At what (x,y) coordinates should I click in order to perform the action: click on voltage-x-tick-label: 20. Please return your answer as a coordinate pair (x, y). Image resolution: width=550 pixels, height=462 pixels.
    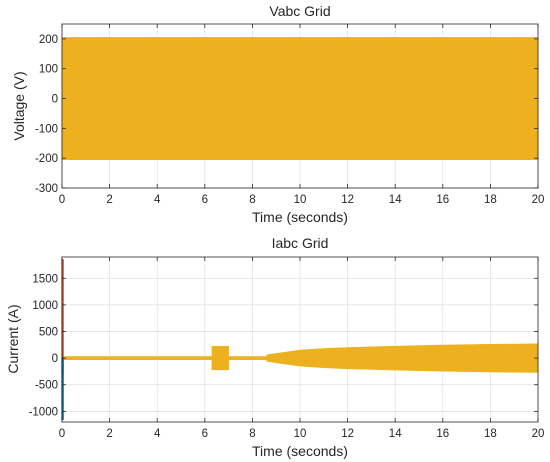
    Looking at the image, I should click on (538, 200).